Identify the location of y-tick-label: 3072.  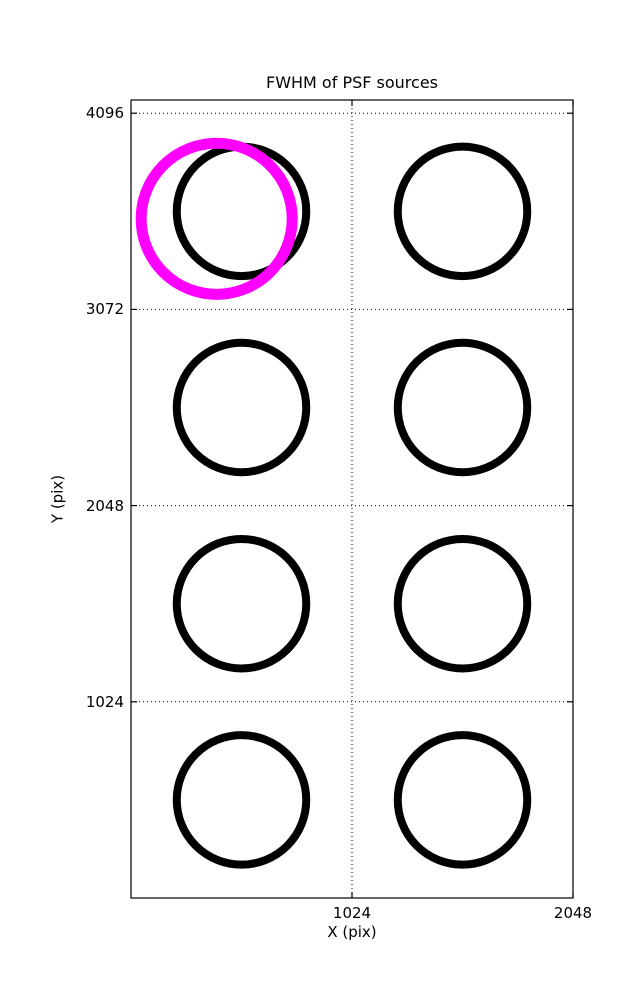
(104, 309).